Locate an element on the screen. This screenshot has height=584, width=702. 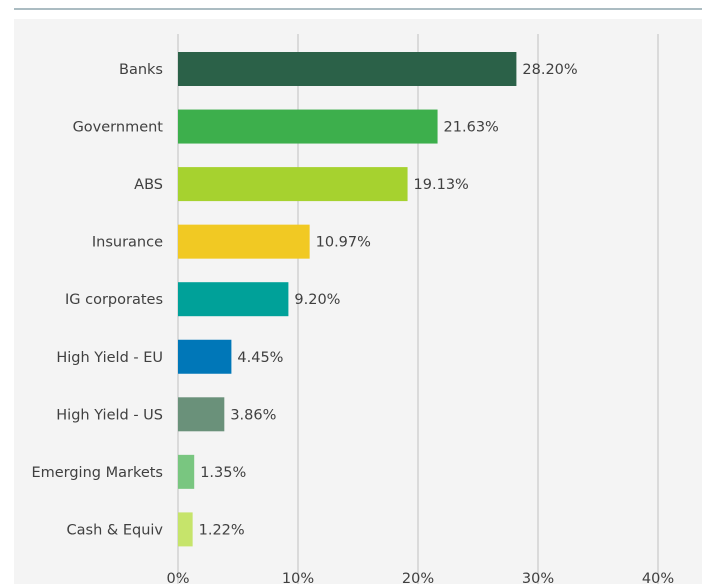
x-tick-label: 10% is located at coordinates (298, 577).